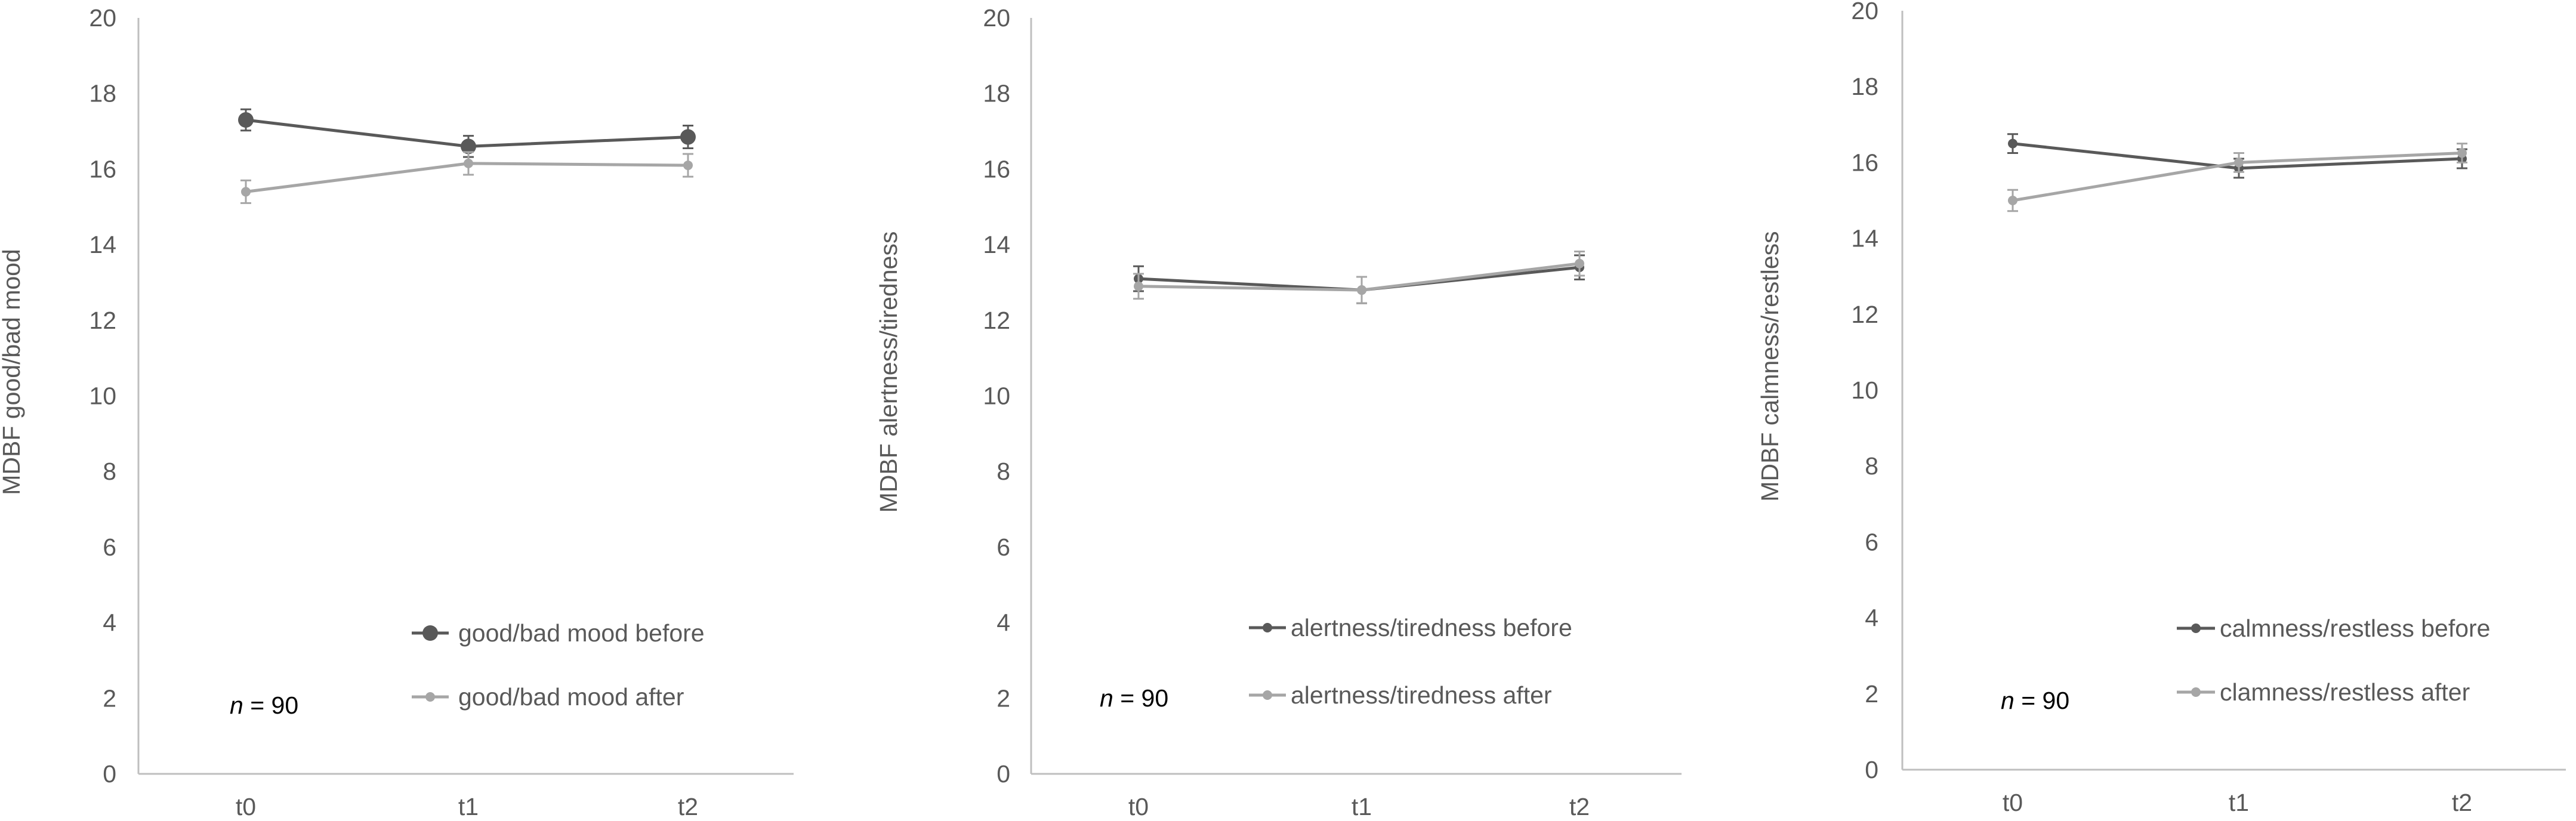  What do you see at coordinates (1422, 695) in the screenshot?
I see `legend-label: alertness/tiredness after` at bounding box center [1422, 695].